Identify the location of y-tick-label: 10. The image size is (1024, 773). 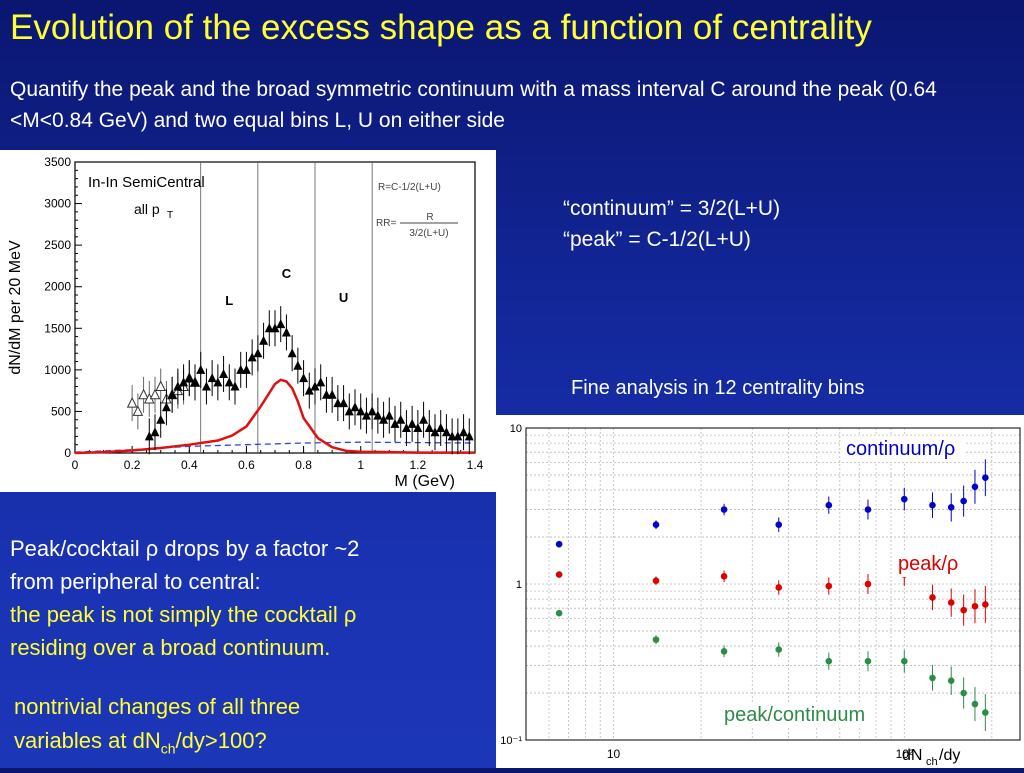
(516, 429).